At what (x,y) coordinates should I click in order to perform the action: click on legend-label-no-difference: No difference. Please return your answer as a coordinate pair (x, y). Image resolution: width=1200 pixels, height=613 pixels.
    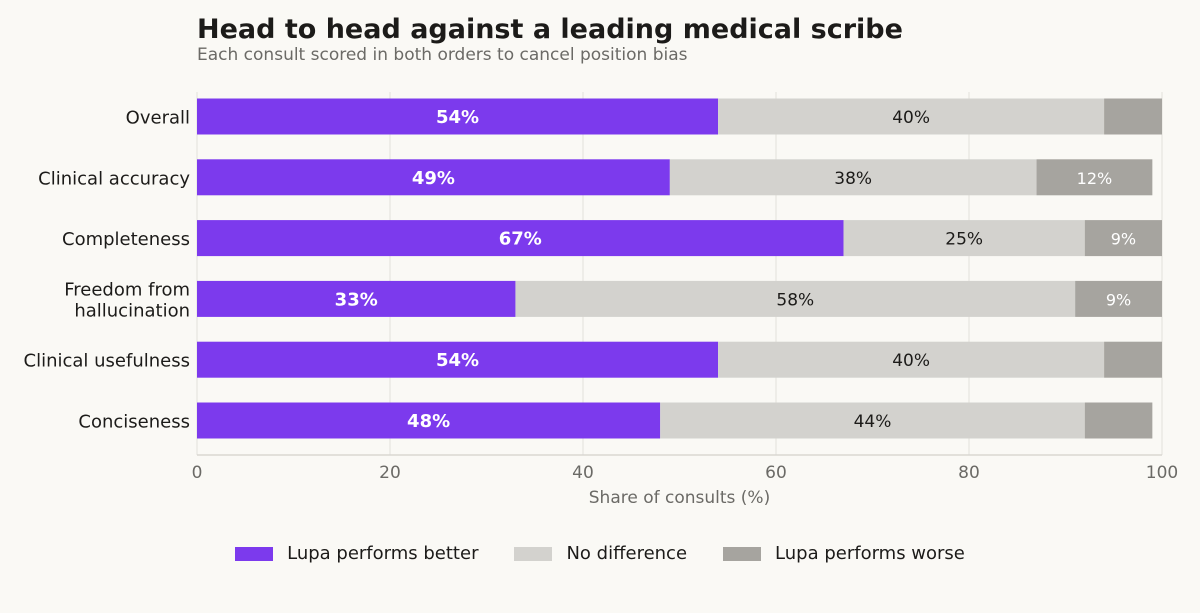
    Looking at the image, I should click on (627, 553).